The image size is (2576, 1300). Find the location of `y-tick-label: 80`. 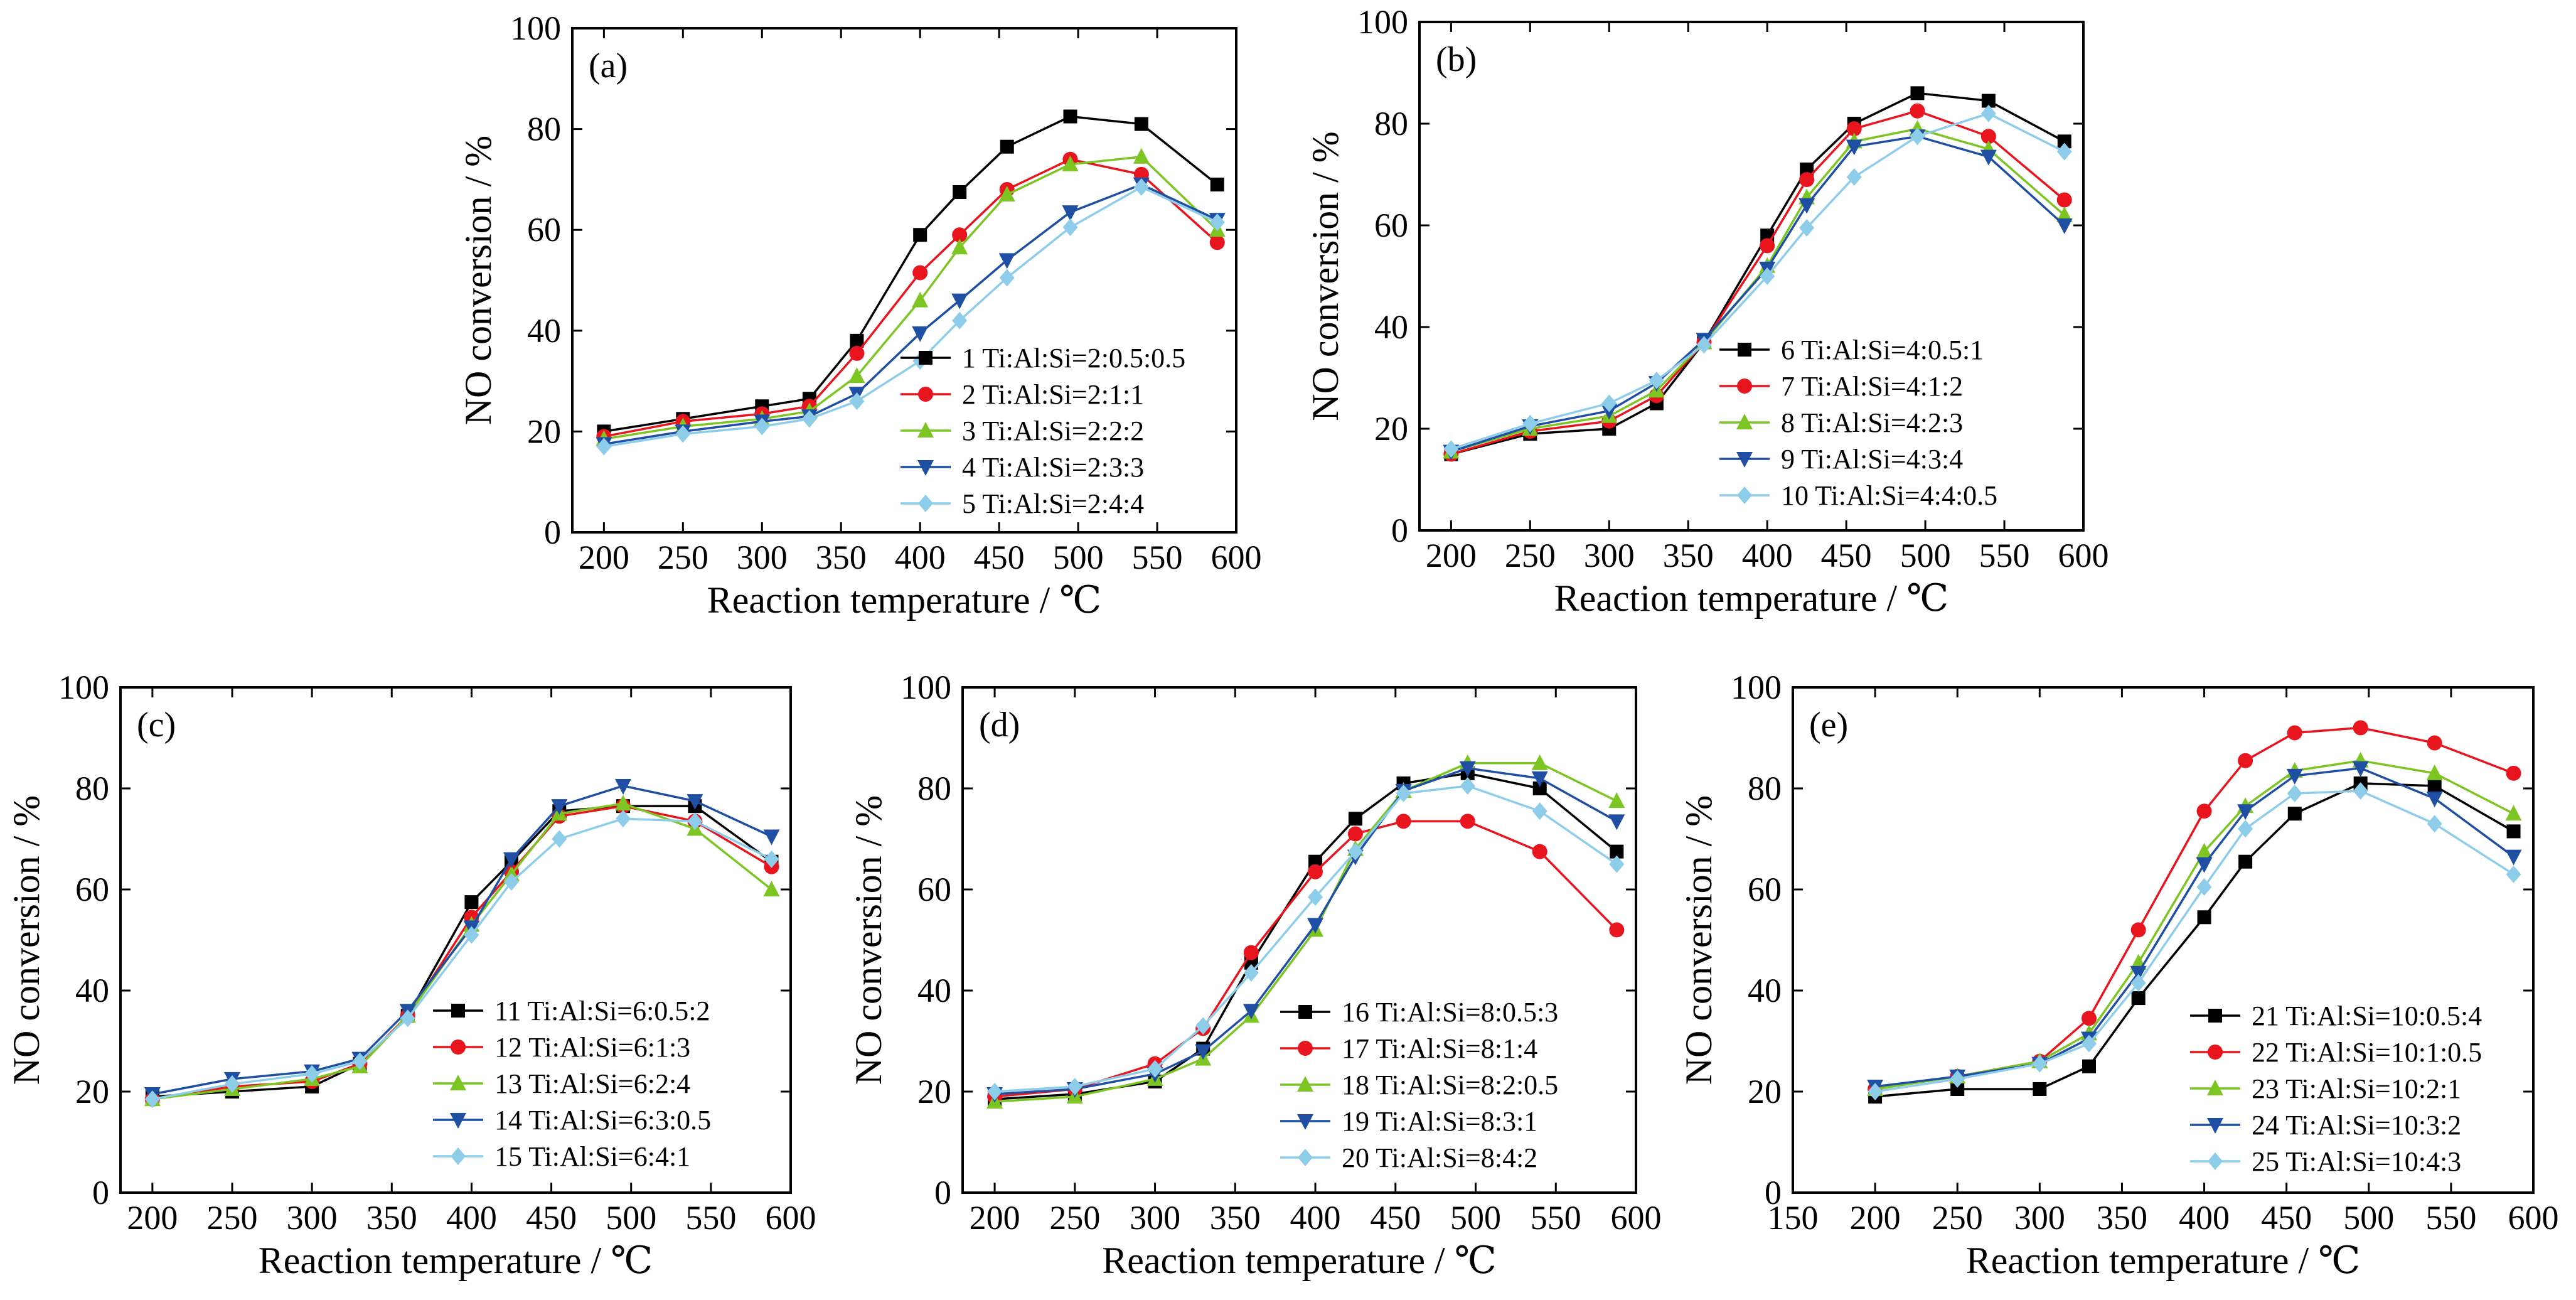

y-tick-label: 80 is located at coordinates (1391, 123).